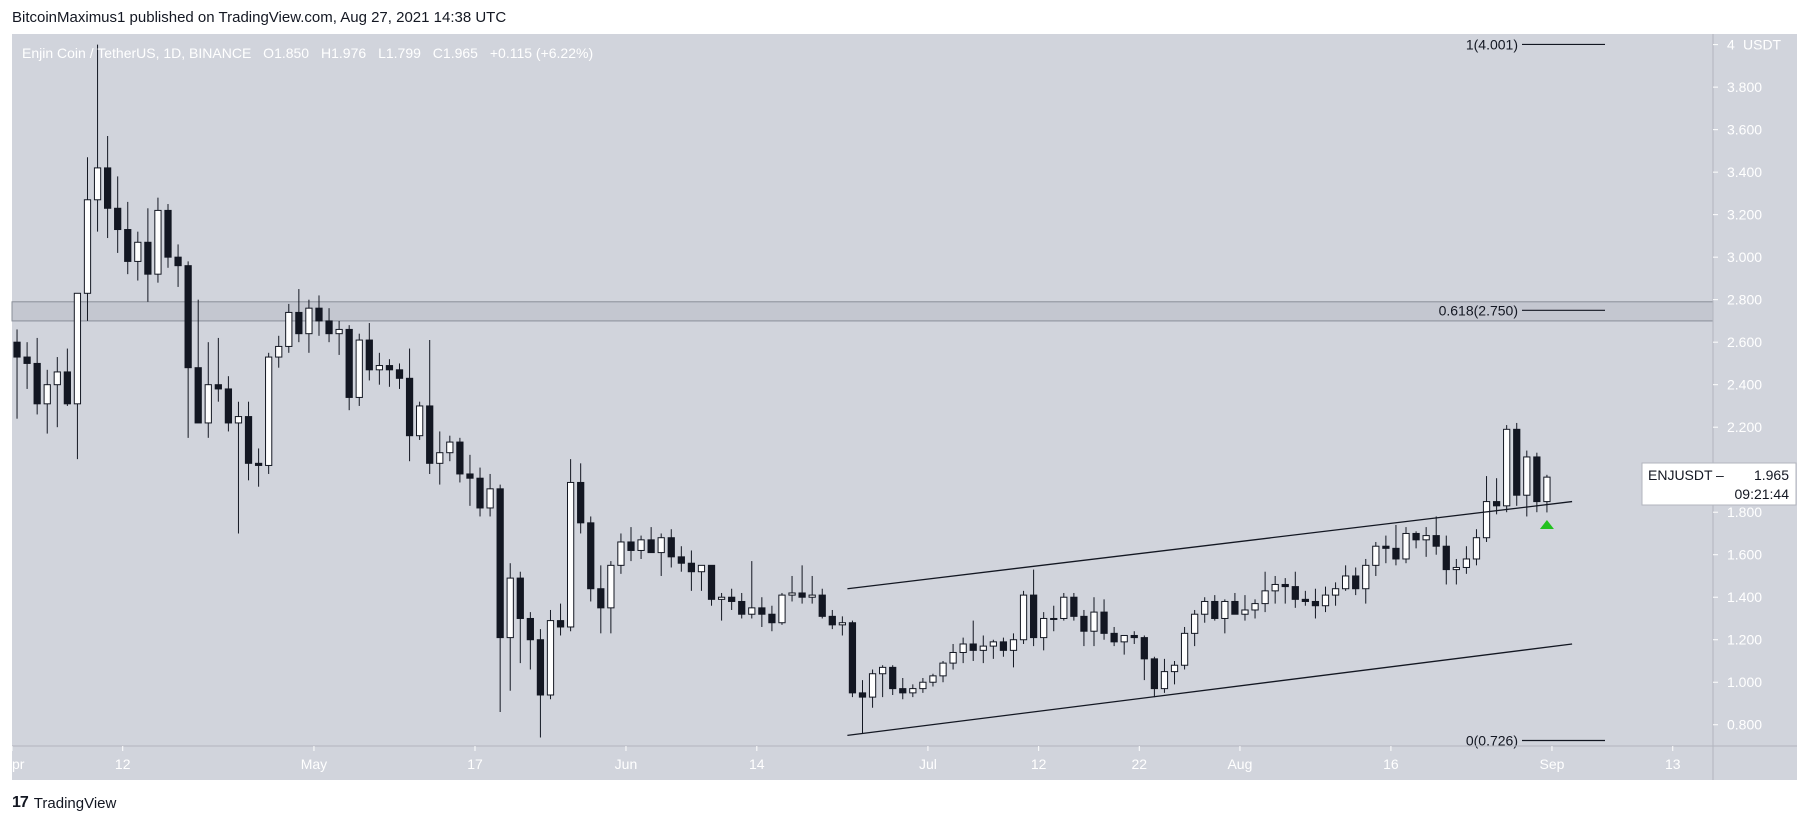 The image size is (1813, 826). I want to click on time-axis-label: 17, so click(475, 764).